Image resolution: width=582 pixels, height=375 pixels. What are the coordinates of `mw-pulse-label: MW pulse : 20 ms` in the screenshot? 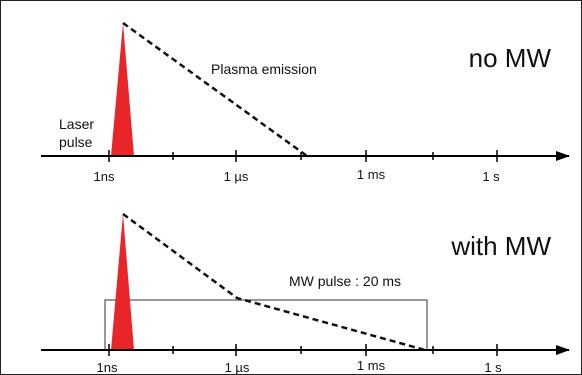 It's located at (345, 281).